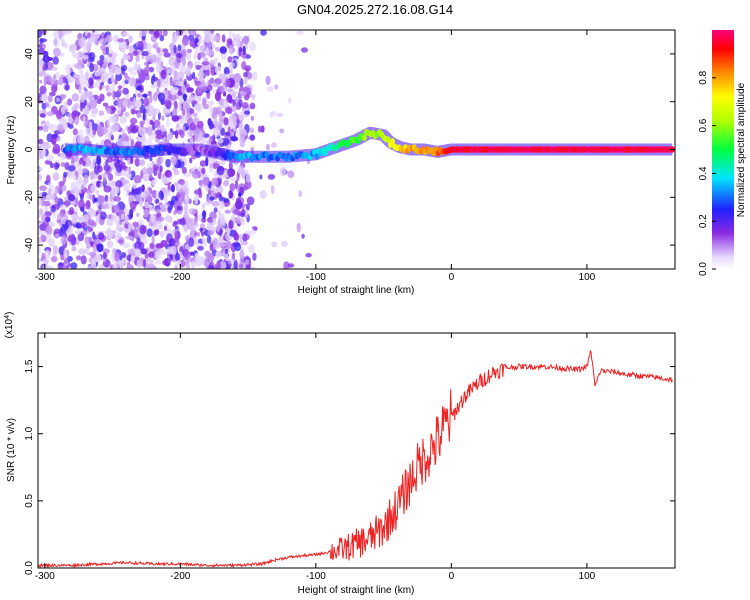  What do you see at coordinates (29, 244) in the screenshot?
I see `y-tick-label: -40` at bounding box center [29, 244].